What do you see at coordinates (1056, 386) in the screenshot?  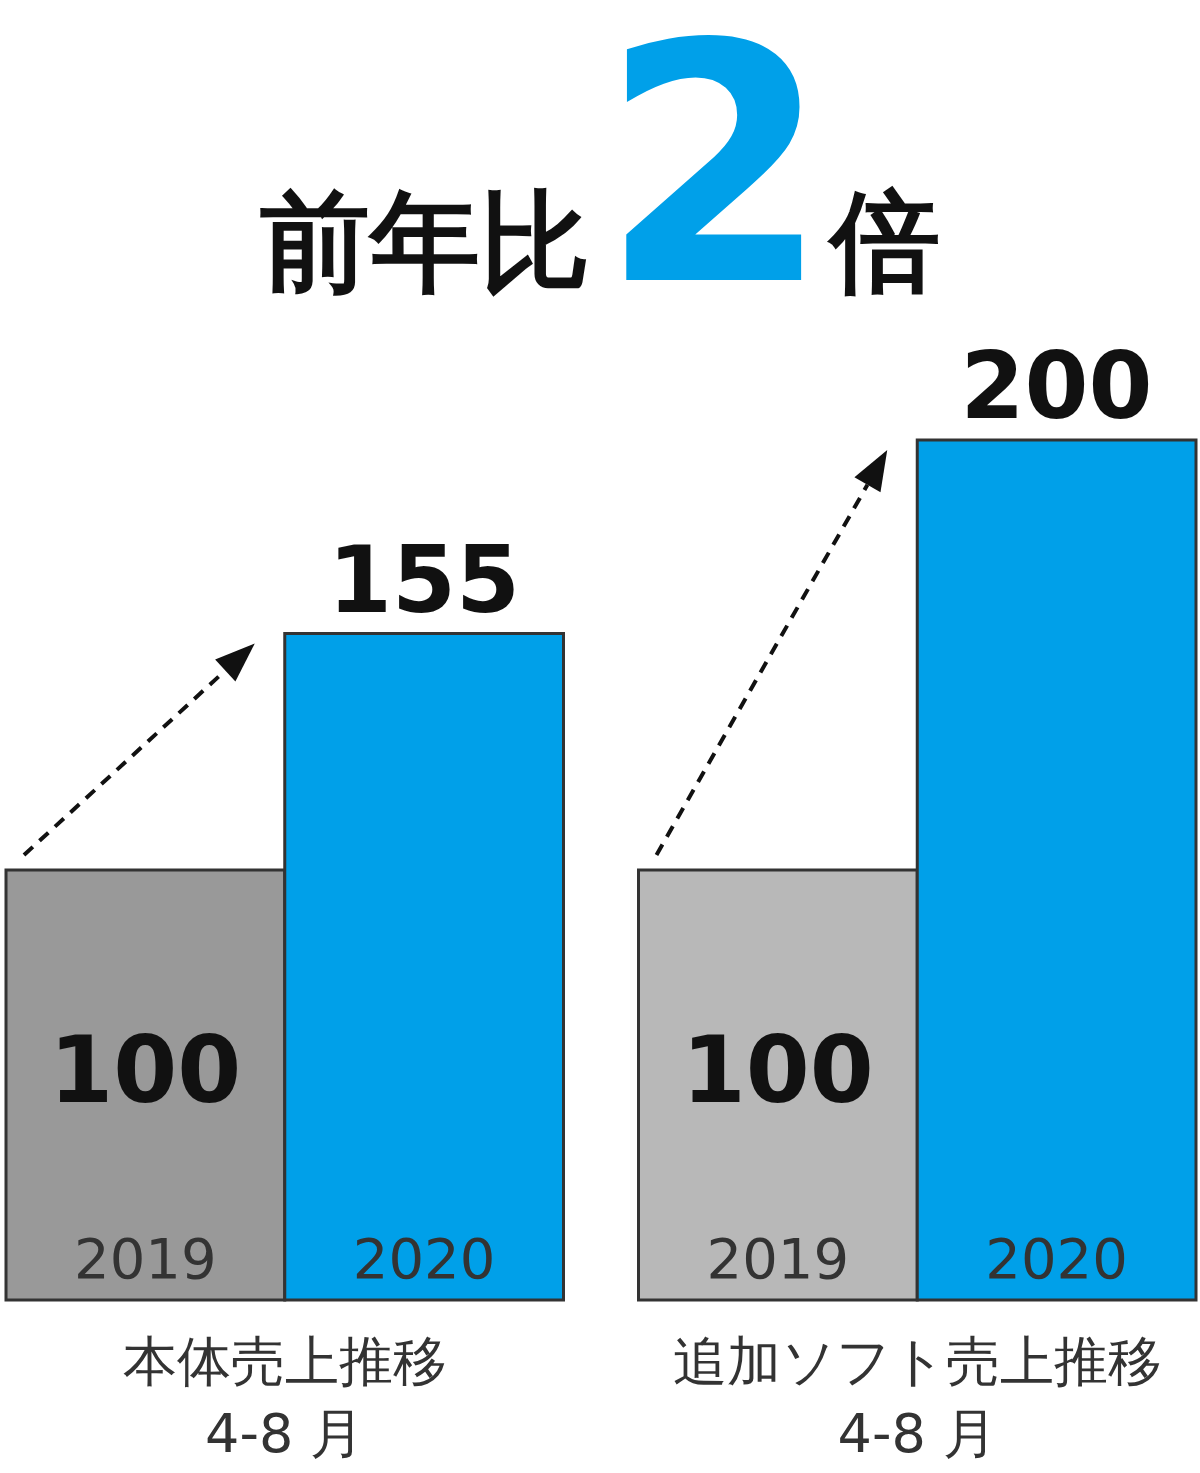 I see `data-label: 200` at bounding box center [1056, 386].